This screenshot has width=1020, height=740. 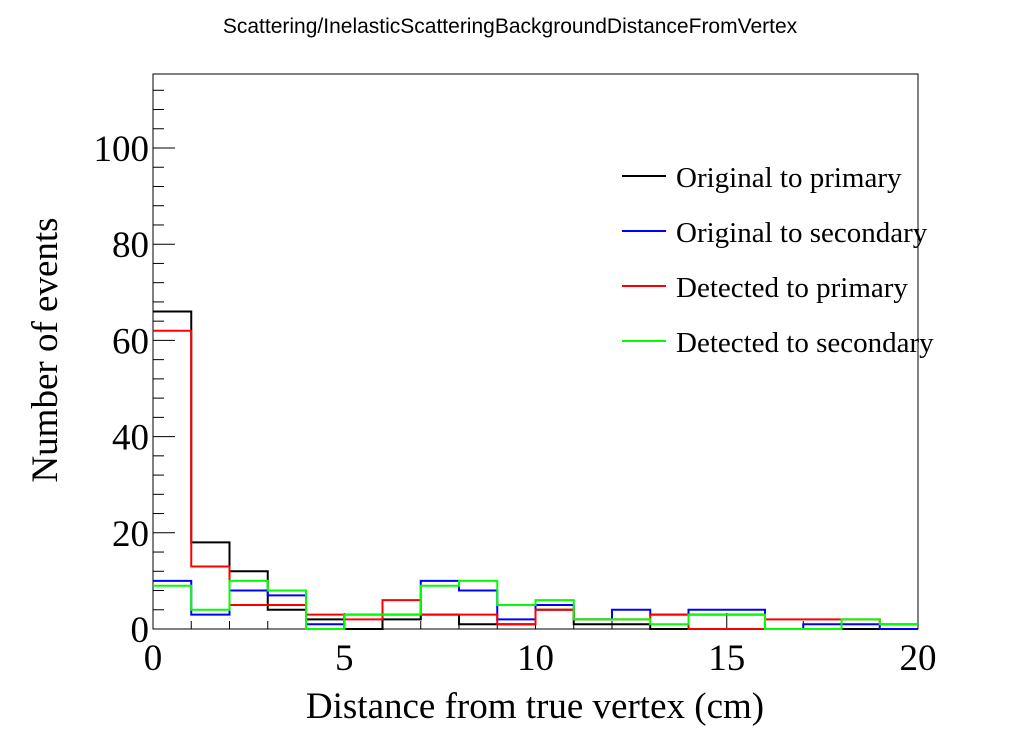 What do you see at coordinates (153, 658) in the screenshot?
I see `x-tick-label: 0` at bounding box center [153, 658].